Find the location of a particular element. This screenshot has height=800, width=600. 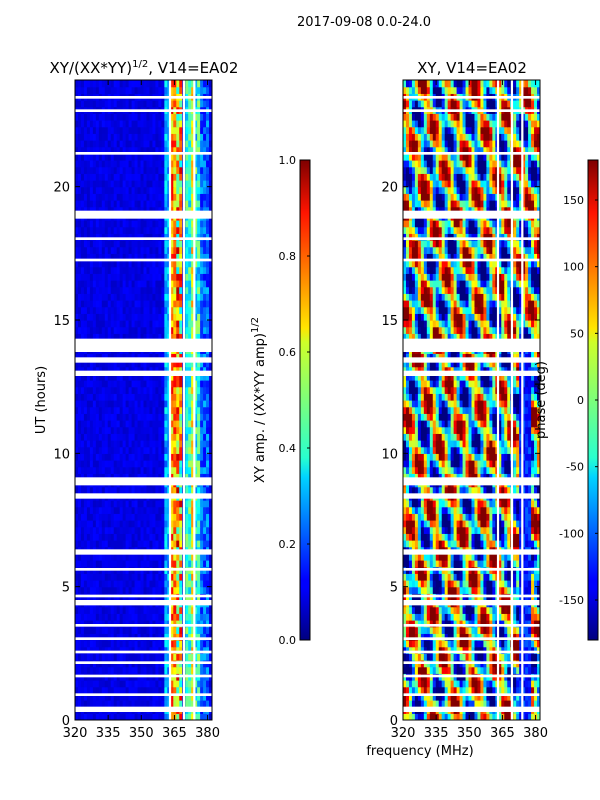

flagged-time-row is located at coordinates (143, 214).